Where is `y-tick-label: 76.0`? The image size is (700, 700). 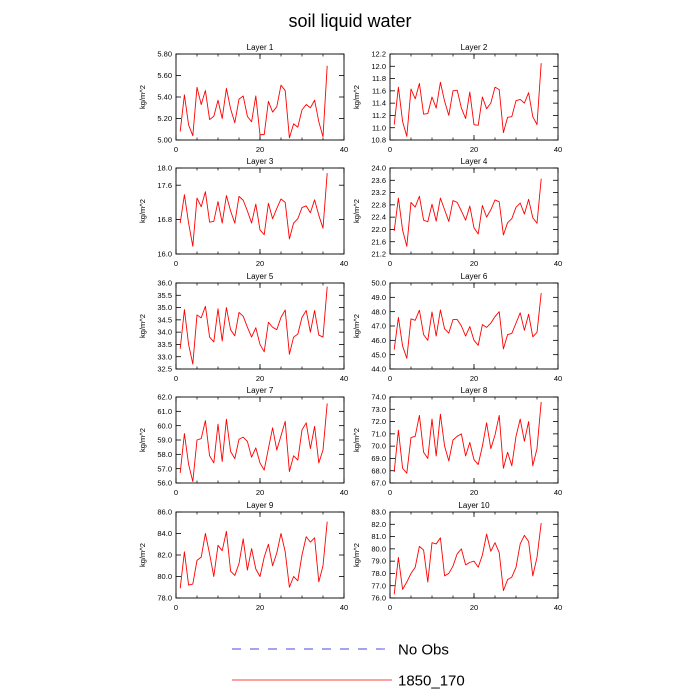 y-tick-label: 76.0 is located at coordinates (378, 598).